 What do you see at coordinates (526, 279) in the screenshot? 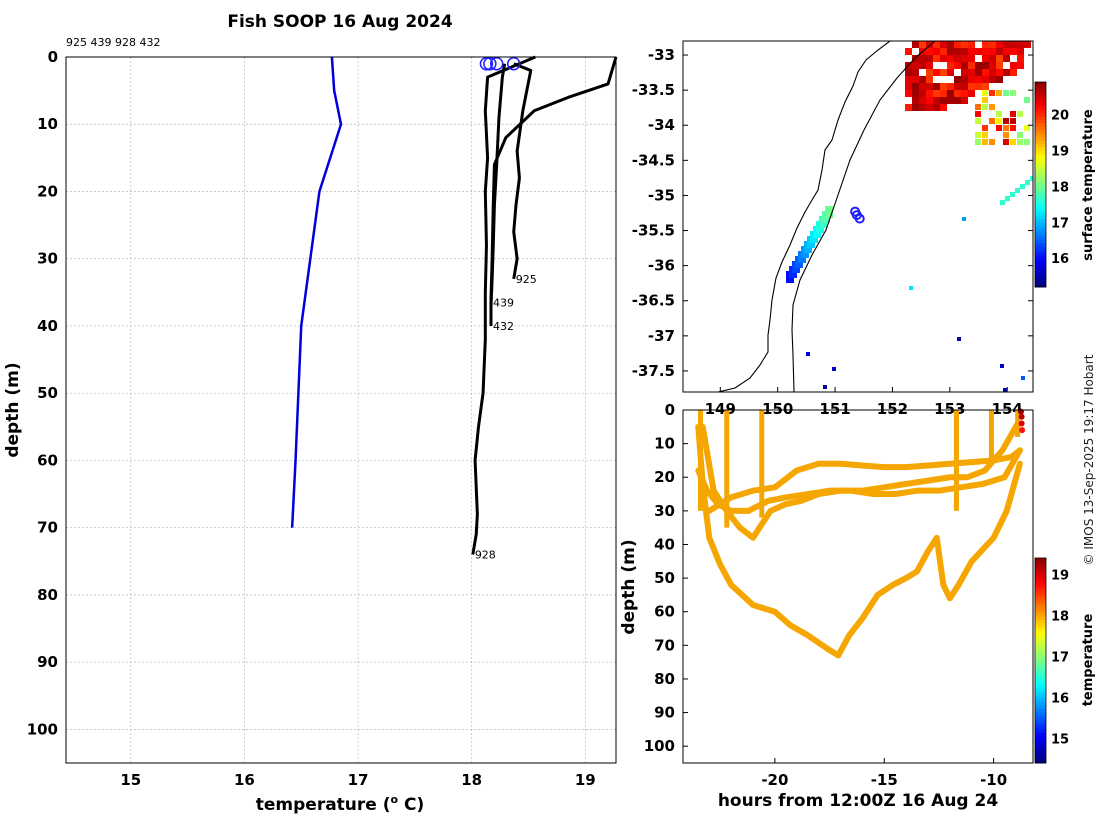
I see `profile-id-label-925: 925` at bounding box center [526, 279].